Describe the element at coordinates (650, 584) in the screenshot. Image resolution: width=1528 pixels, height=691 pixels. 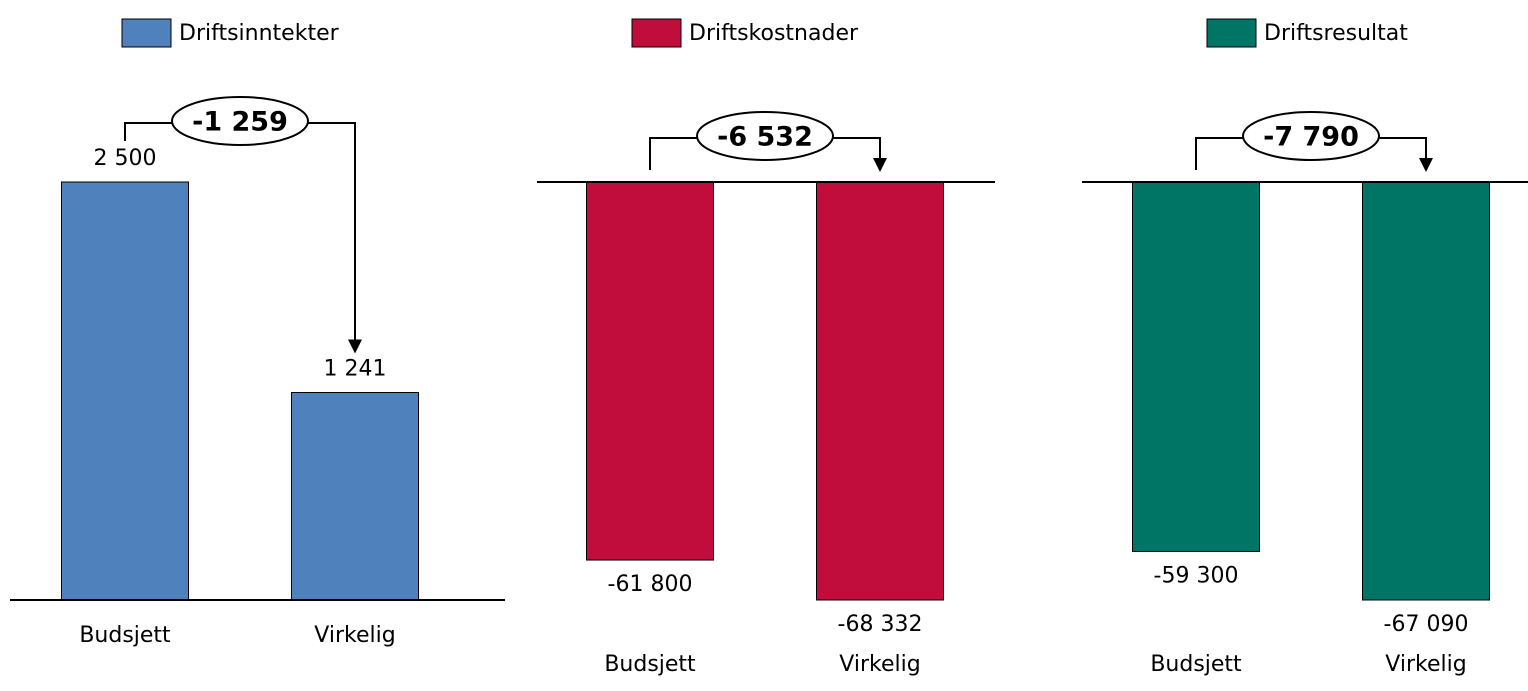
I see `value-label: -61 800` at that location.